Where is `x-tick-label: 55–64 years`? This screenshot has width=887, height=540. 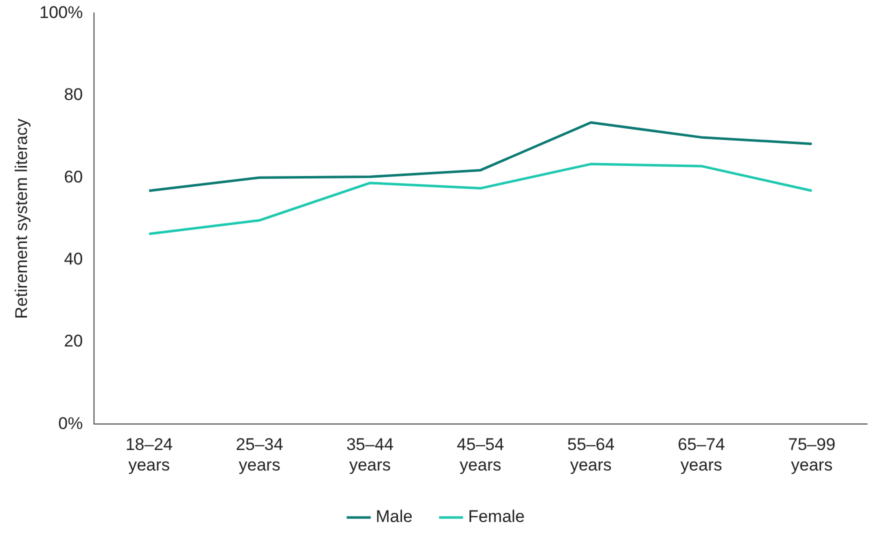
x-tick-label: 55–64 years is located at coordinates (591, 454).